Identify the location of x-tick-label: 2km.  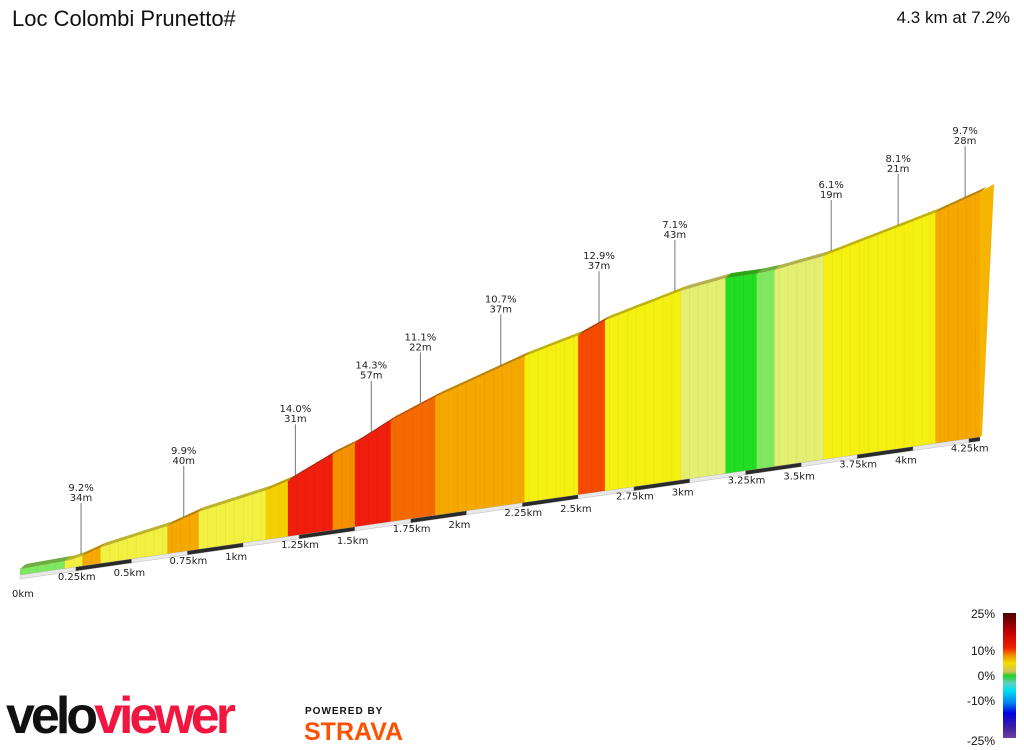
(460, 525).